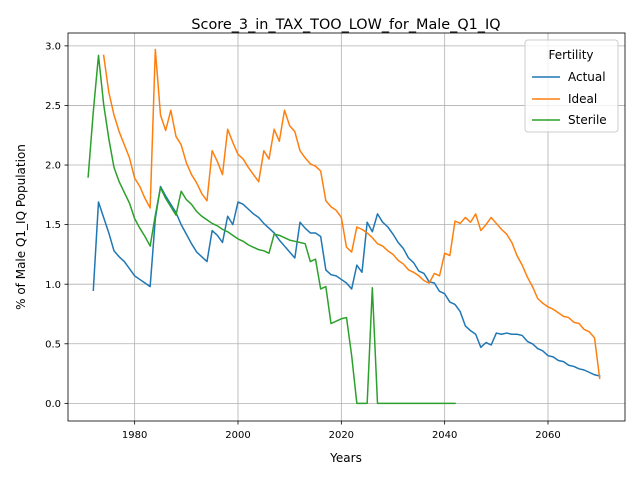 Image resolution: width=640 pixels, height=480 pixels. Describe the element at coordinates (587, 77) in the screenshot. I see `legend-label-actual: Actual` at that location.